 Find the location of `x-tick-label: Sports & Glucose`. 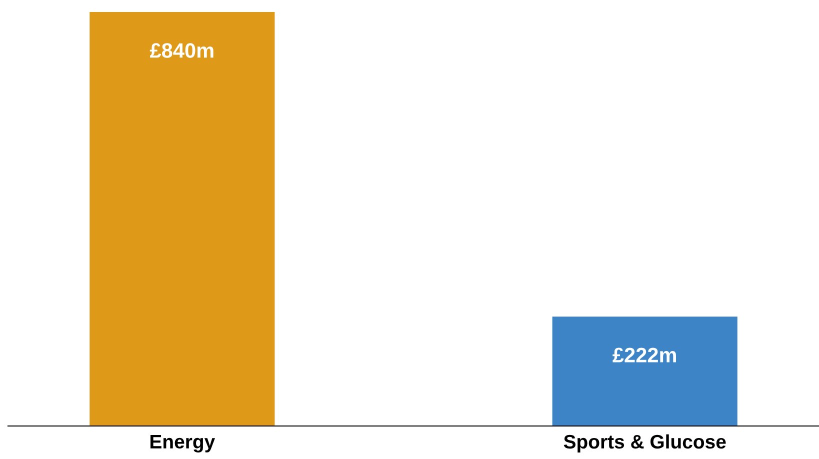

x-tick-label: Sports & Glucose is located at coordinates (645, 443).